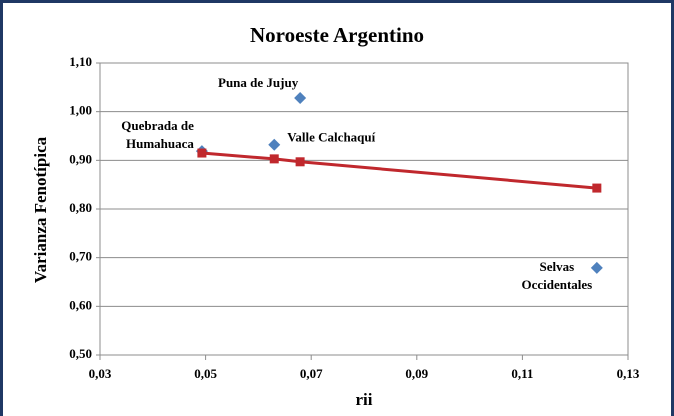  What do you see at coordinates (80, 158) in the screenshot?
I see `y-tick-label: 0,90` at bounding box center [80, 158].